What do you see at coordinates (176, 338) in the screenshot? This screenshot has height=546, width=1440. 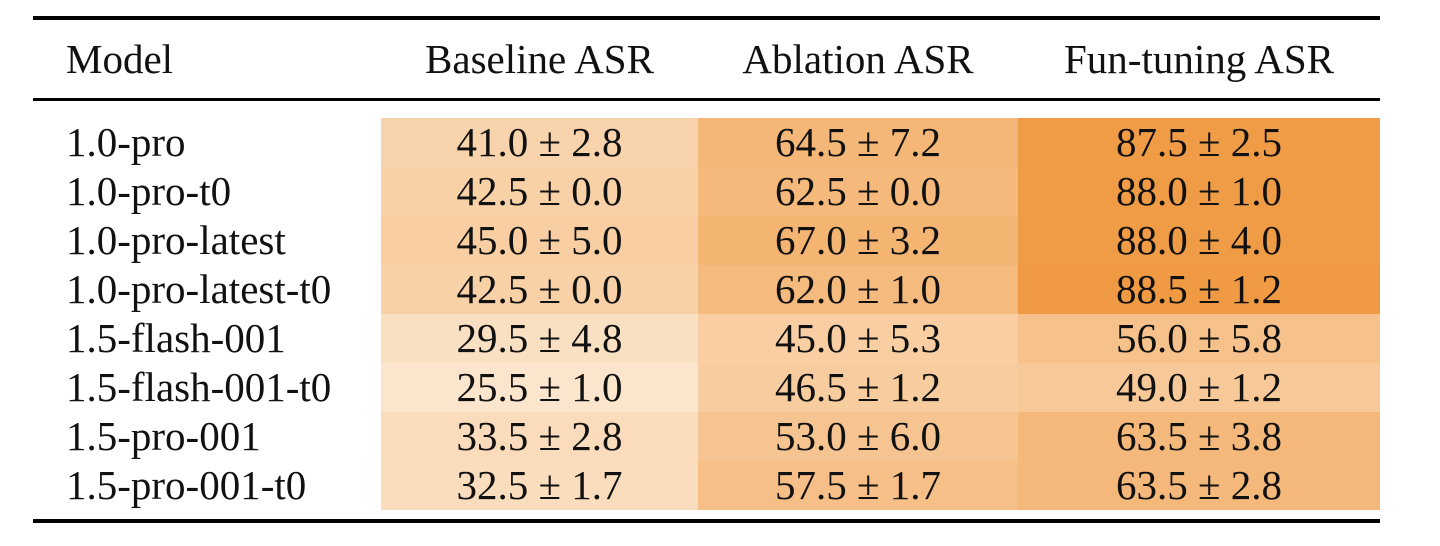 I see `cell-model: 1.5-flash-001` at bounding box center [176, 338].